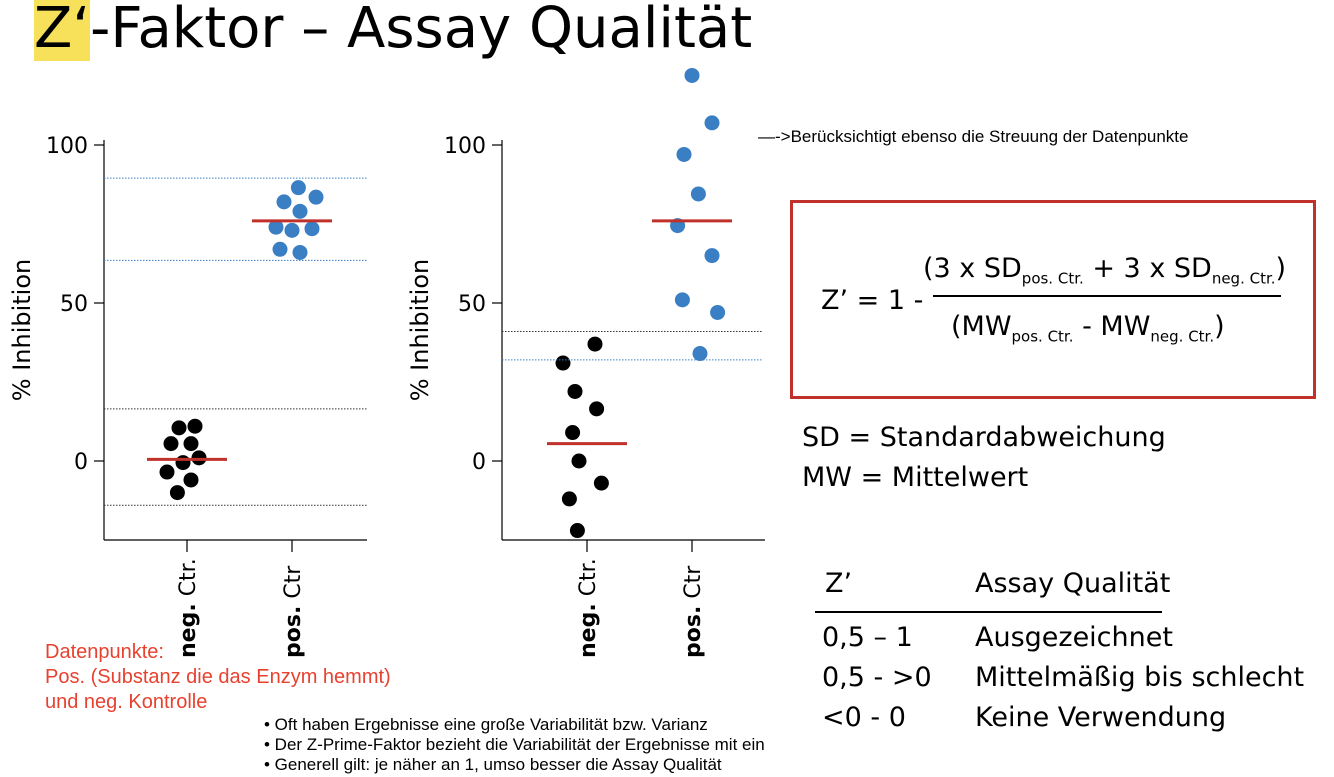 The image size is (1334, 777). What do you see at coordinates (1107, 296) in the screenshot?
I see `fraction-bar` at bounding box center [1107, 296].